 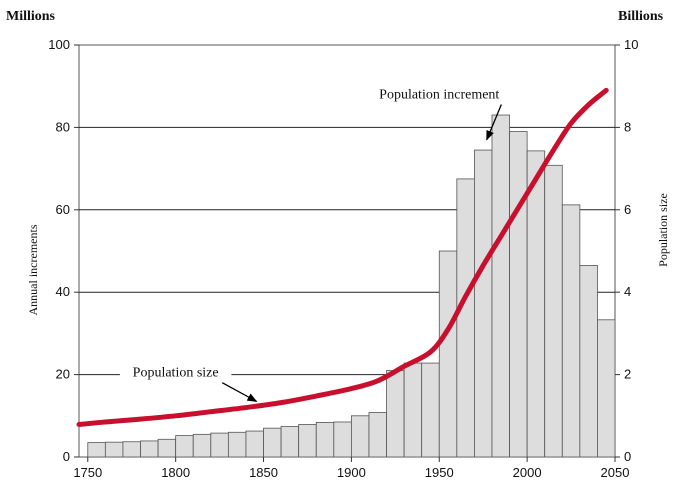 What do you see at coordinates (33, 269) in the screenshot?
I see `y-axis-label: Annual increments` at bounding box center [33, 269].